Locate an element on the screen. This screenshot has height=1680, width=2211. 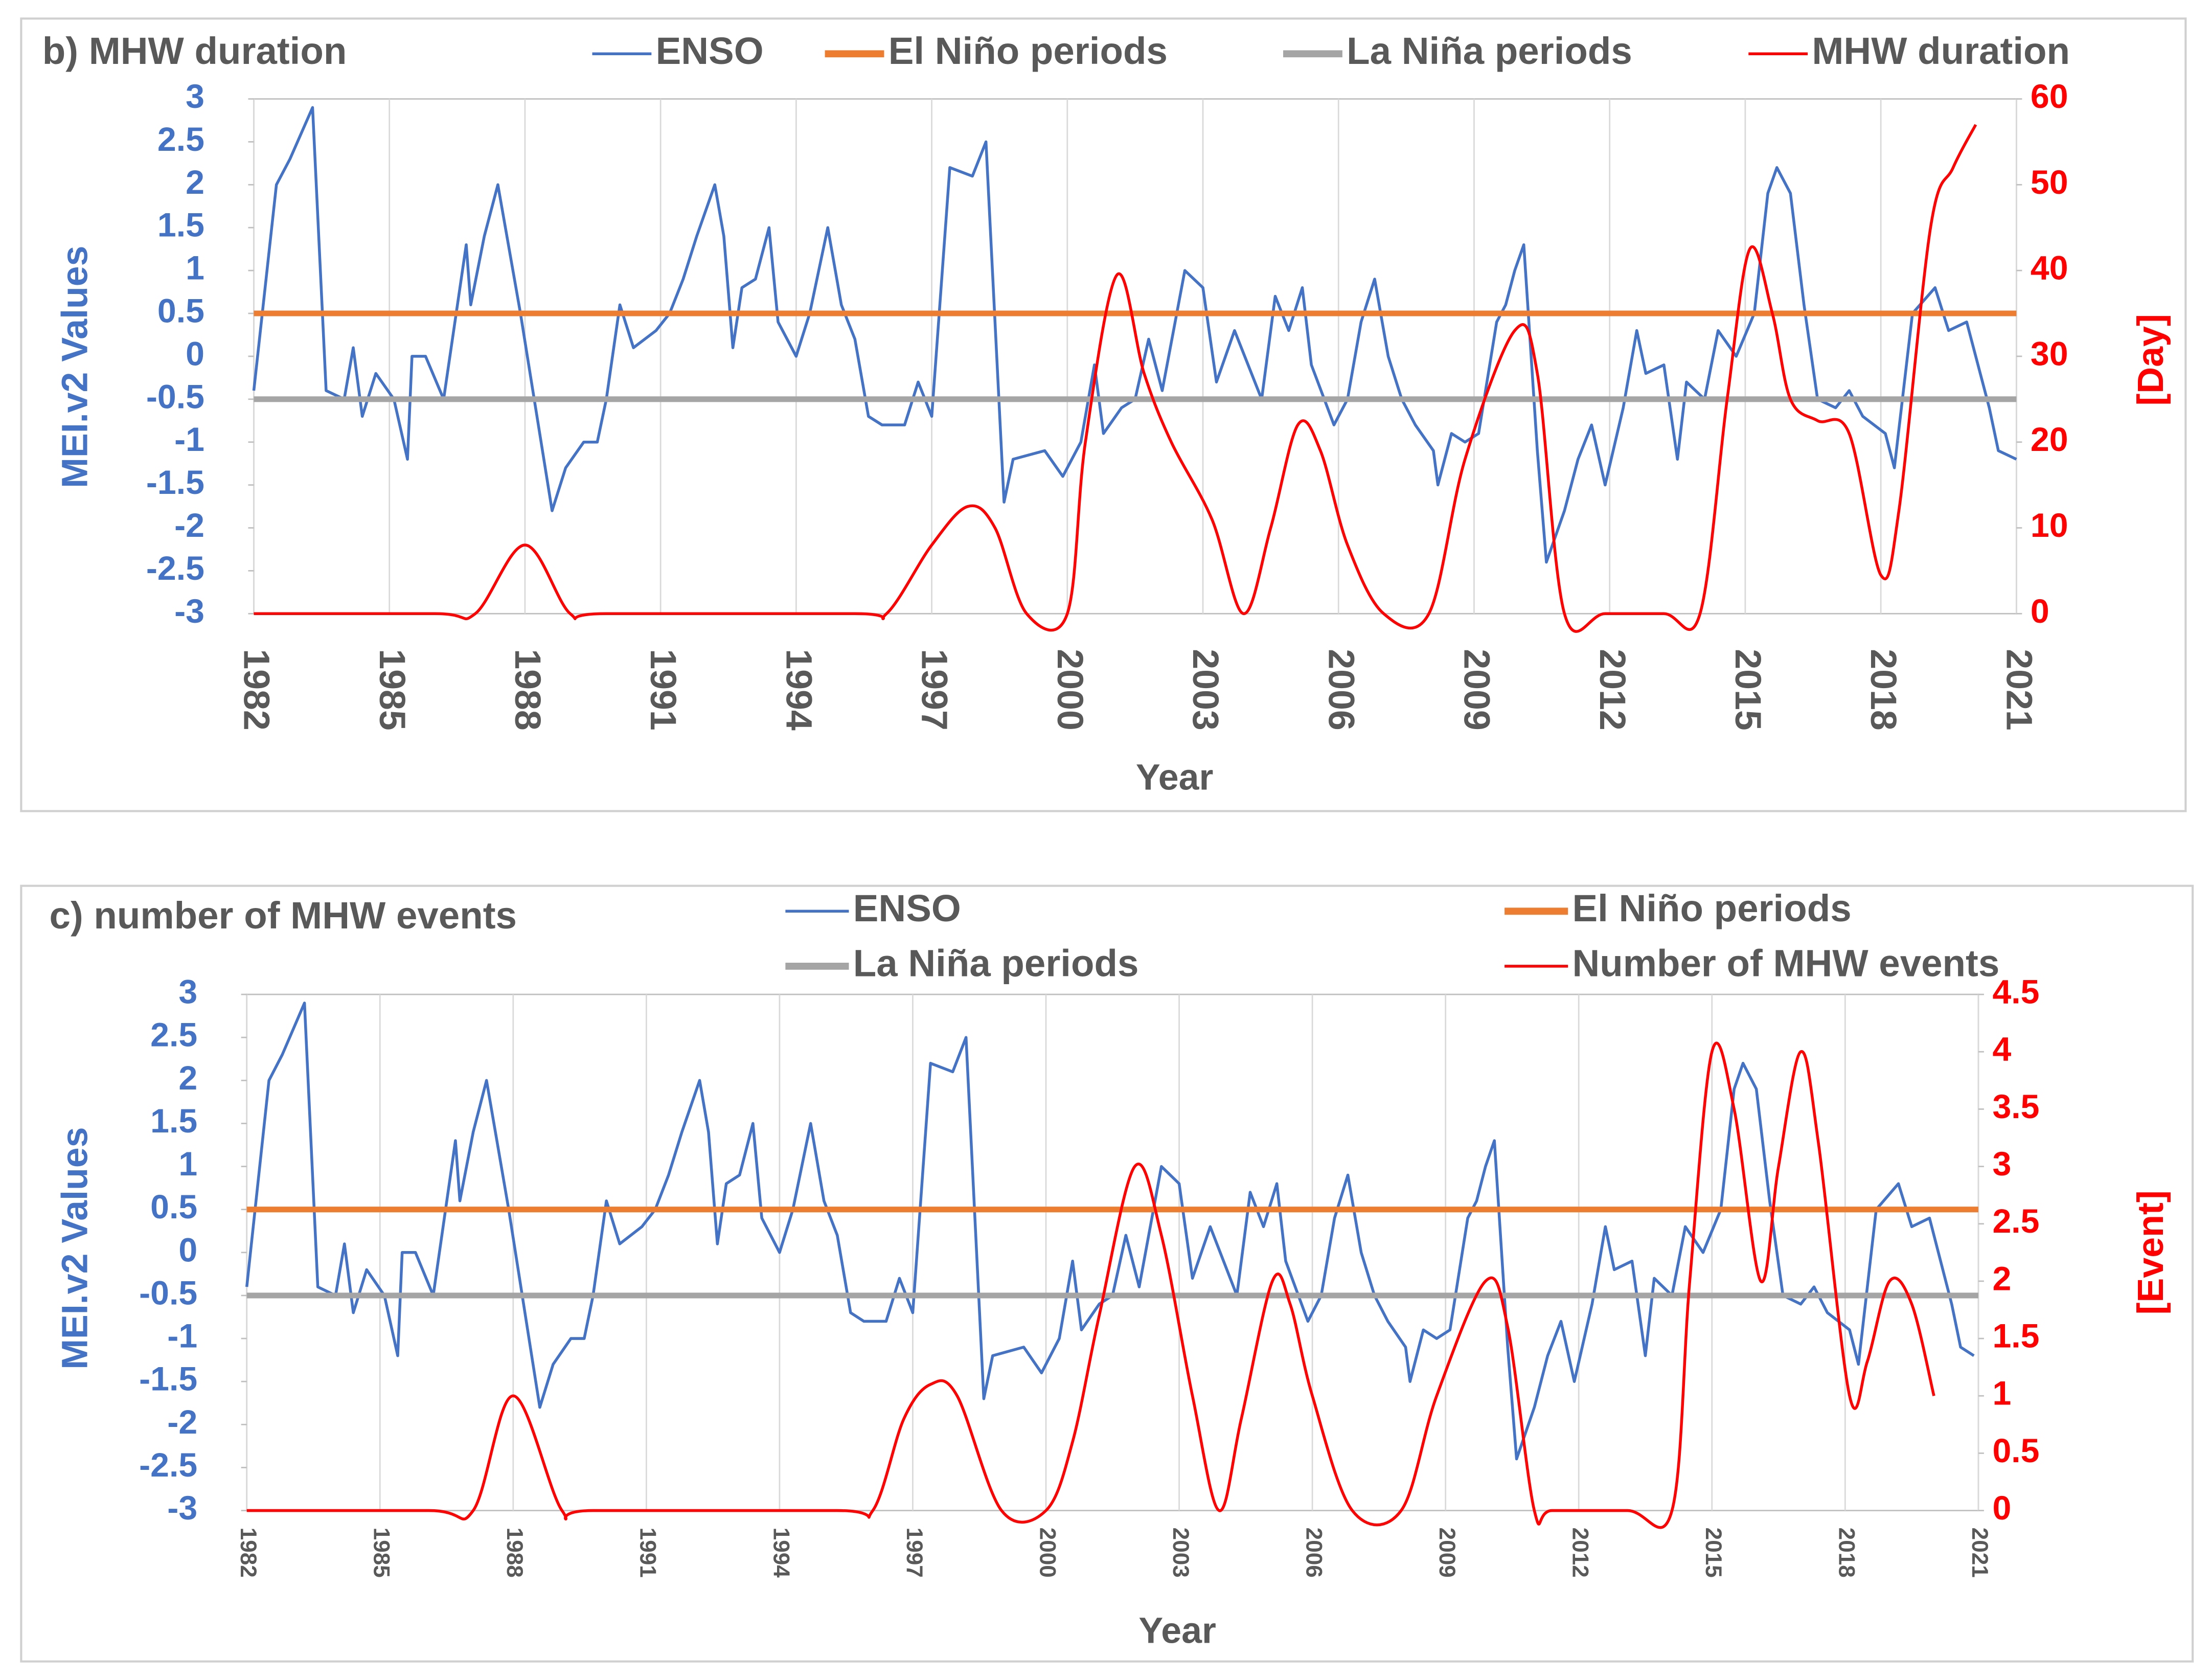
y2-axis-label: [Day] is located at coordinates (2150, 359).